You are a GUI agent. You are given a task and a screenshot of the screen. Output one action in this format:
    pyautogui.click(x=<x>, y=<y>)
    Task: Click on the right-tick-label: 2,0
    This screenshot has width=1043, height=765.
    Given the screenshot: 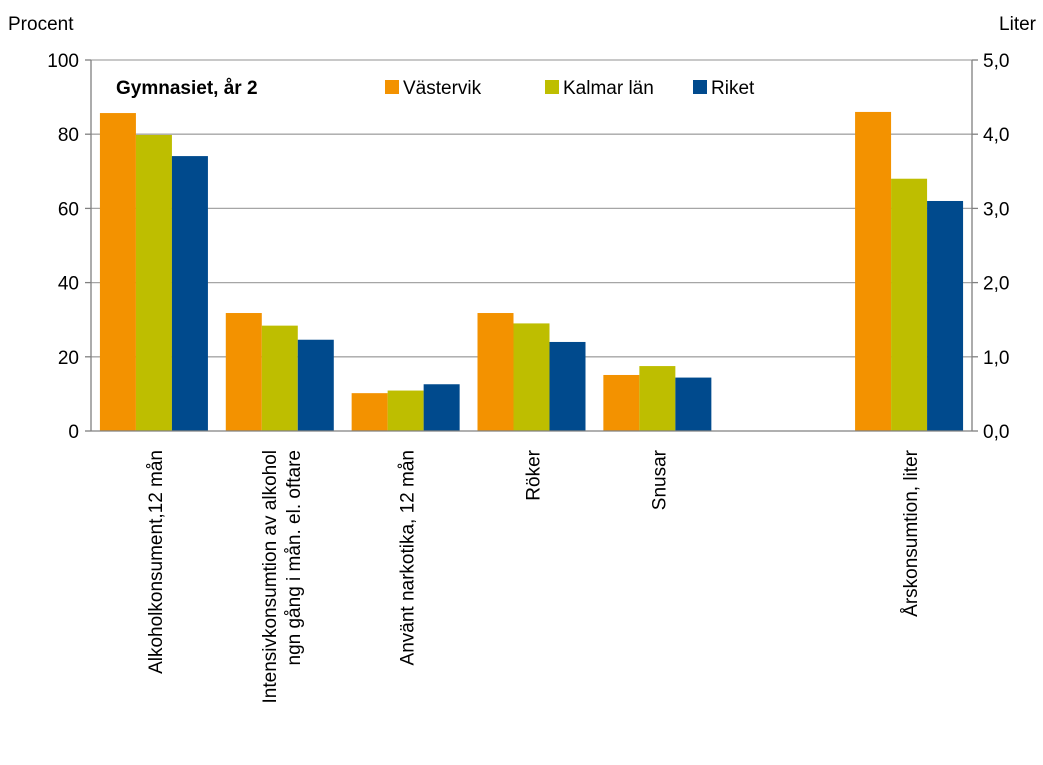 What is the action you would take?
    pyautogui.click(x=996, y=284)
    